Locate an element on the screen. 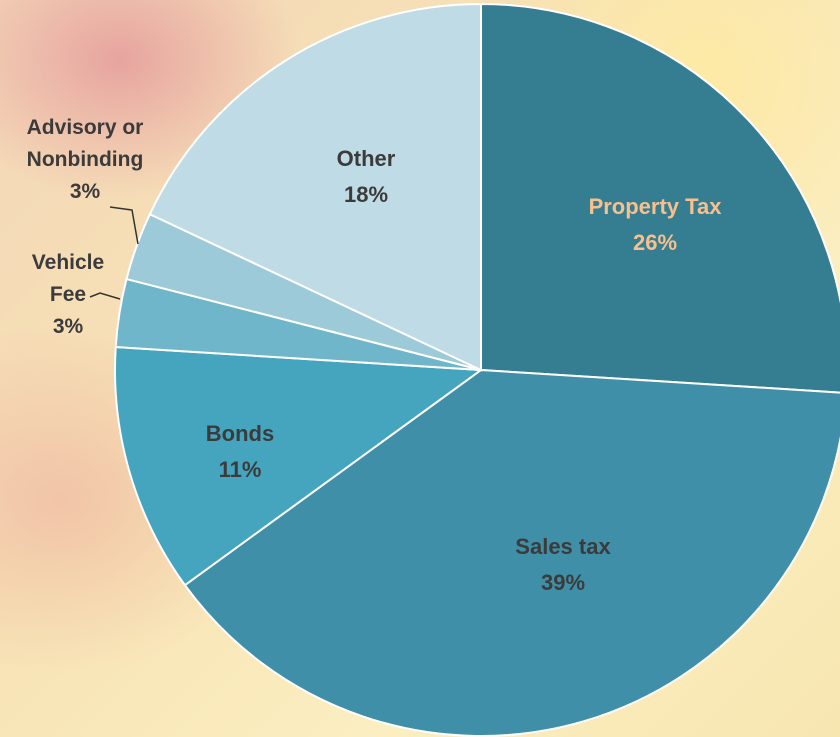  slice-label: Sales tax 39% is located at coordinates (562, 565).